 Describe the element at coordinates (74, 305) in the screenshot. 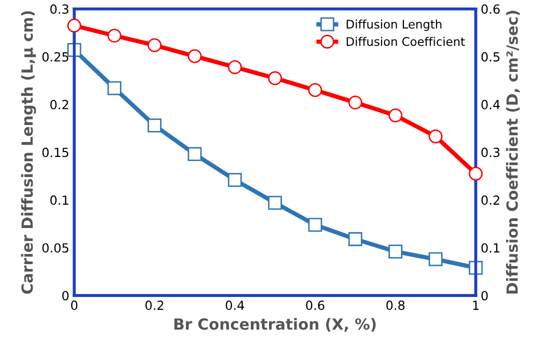

I see `x-tick-label: 0` at that location.